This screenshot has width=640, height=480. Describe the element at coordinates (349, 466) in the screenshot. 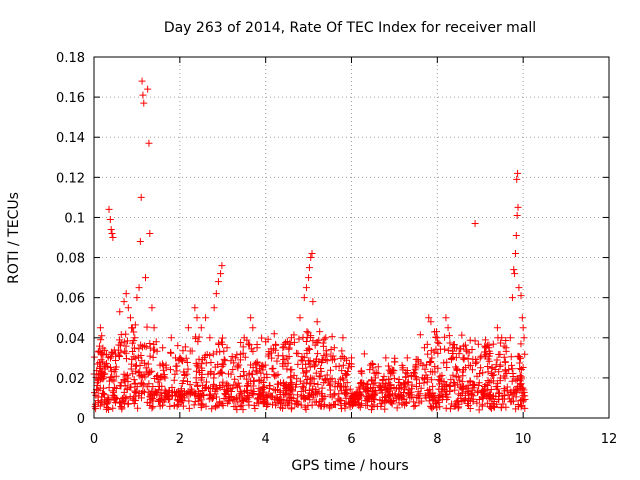

I see `x-axis-label: GPS time / hours` at that location.